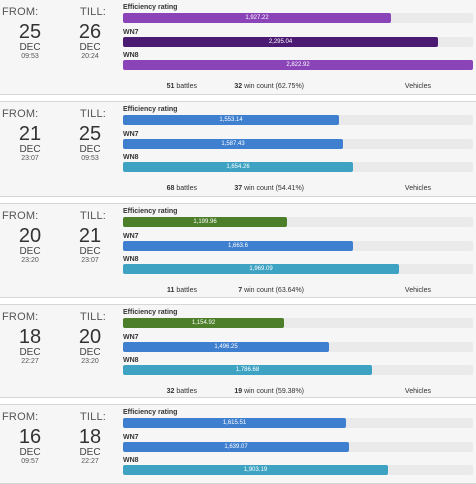 The width and height of the screenshot is (476, 484). What do you see at coordinates (30, 32) in the screenshot?
I see `from-day: 25` at bounding box center [30, 32].